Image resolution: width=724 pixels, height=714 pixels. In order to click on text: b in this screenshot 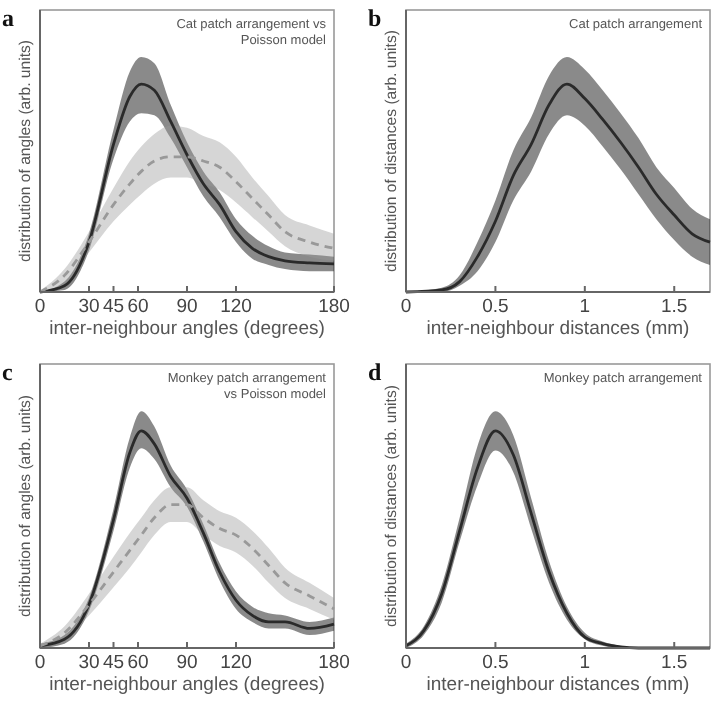, I will do `click(375, 18)`.